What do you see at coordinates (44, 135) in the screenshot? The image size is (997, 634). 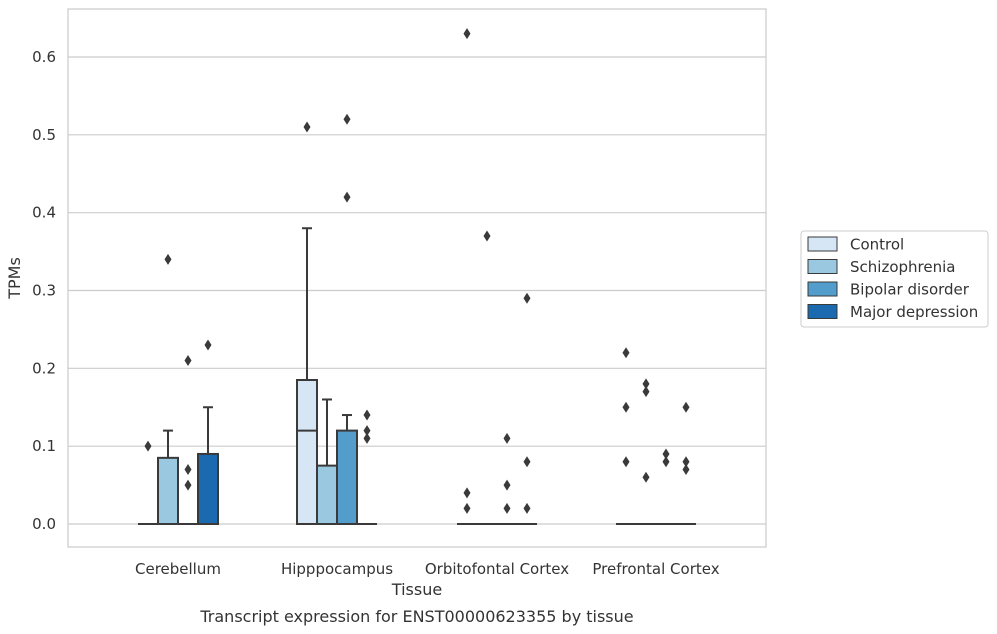 I see `y-tick-label: 0.5` at bounding box center [44, 135].